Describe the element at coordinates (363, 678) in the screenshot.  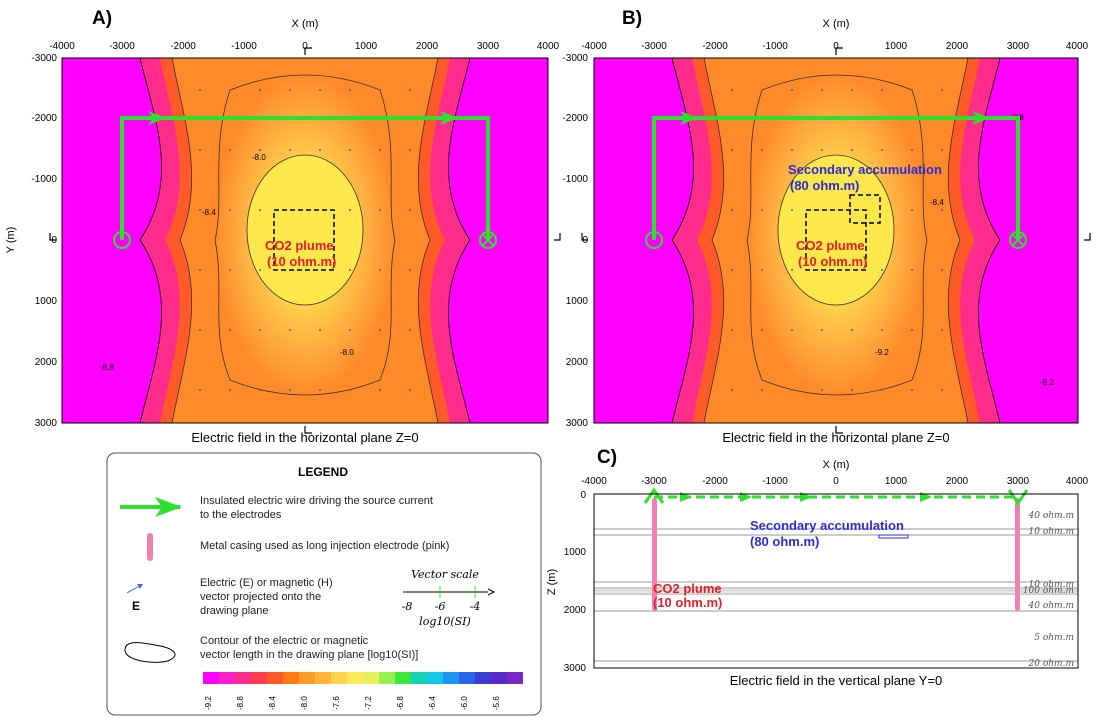
I see `legend-colorbar` at that location.